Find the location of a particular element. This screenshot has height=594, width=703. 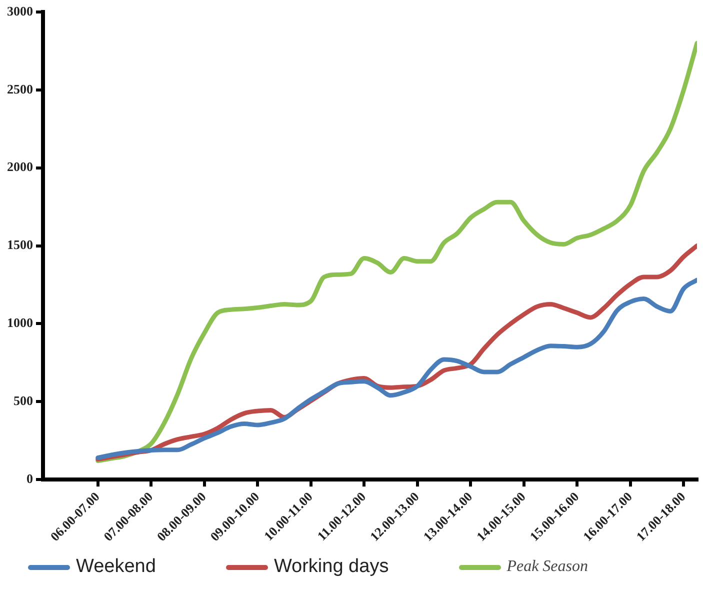

y-tick-label: 500 is located at coordinates (23, 400).